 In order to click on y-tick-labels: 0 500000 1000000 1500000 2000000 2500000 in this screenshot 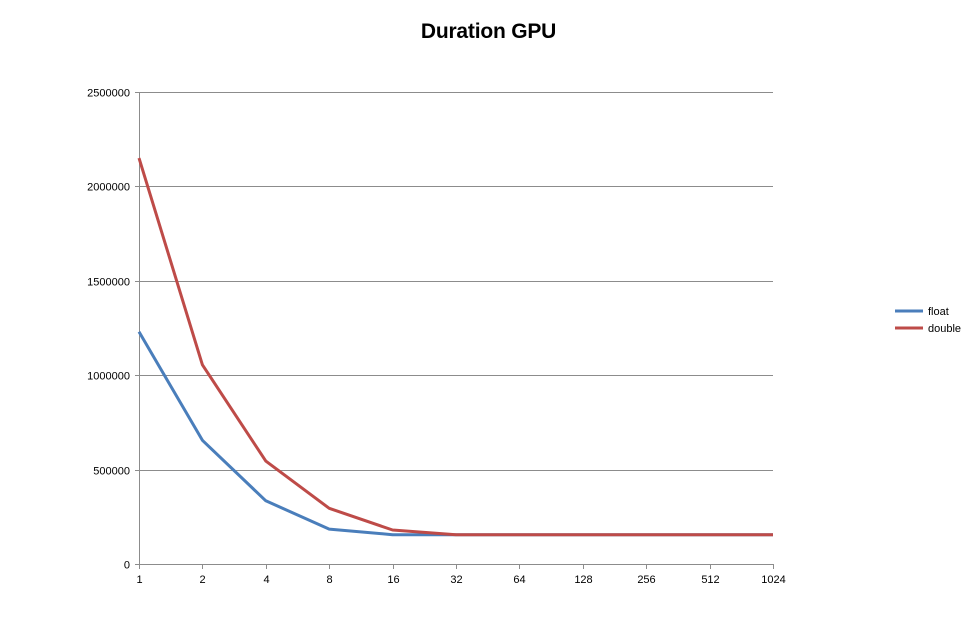, I will do `click(108, 330)`.